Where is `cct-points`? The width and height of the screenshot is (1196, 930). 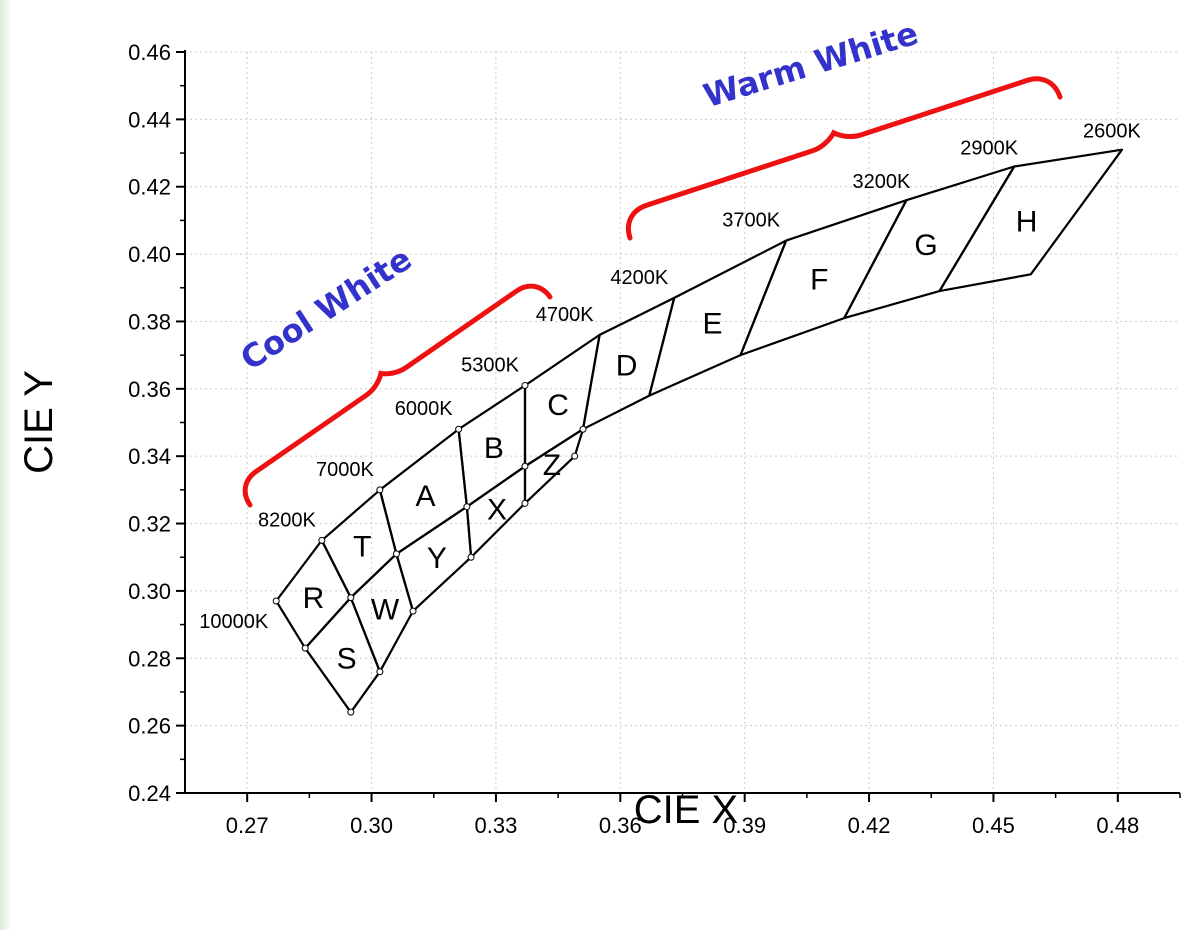 cct-points is located at coordinates (429, 548).